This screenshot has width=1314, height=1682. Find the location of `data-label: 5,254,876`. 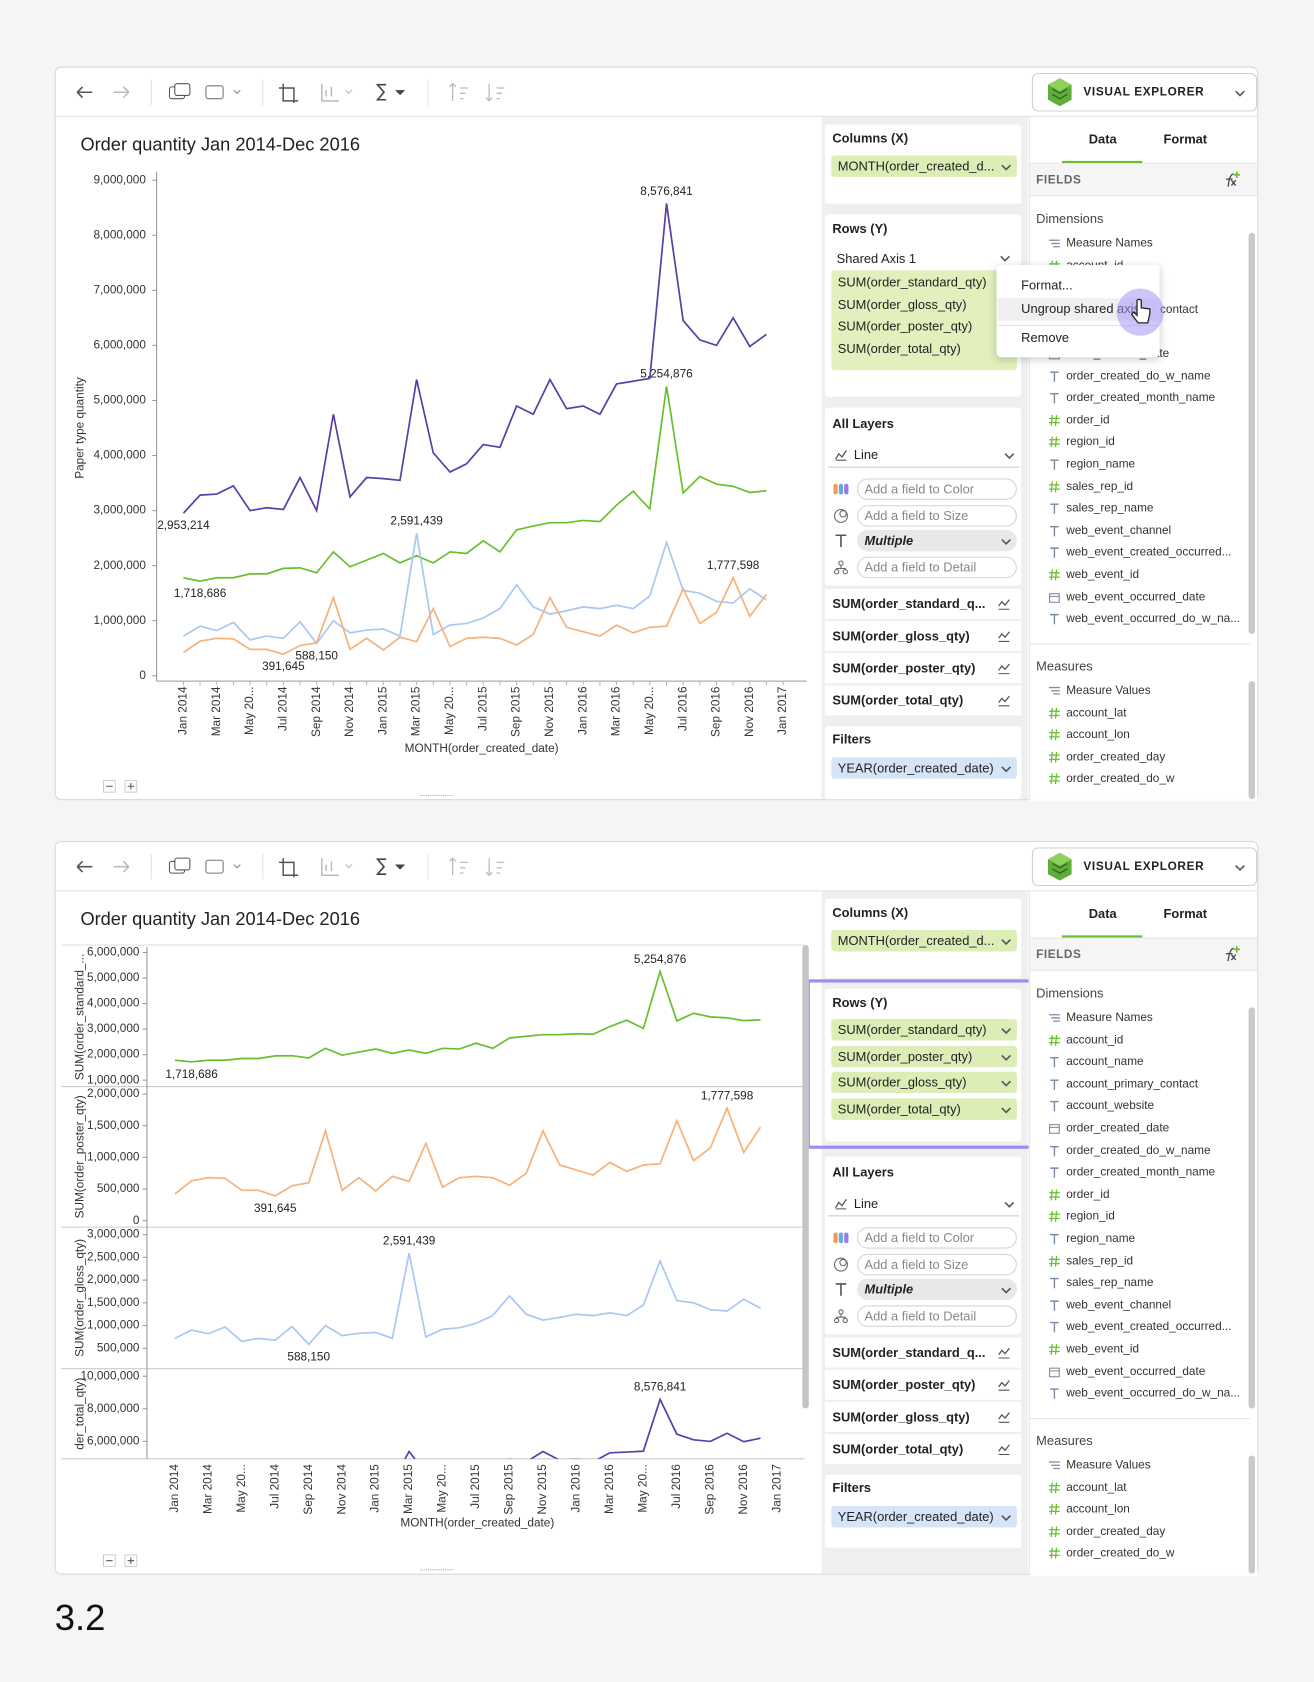

data-label: 5,254,876 is located at coordinates (660, 959).